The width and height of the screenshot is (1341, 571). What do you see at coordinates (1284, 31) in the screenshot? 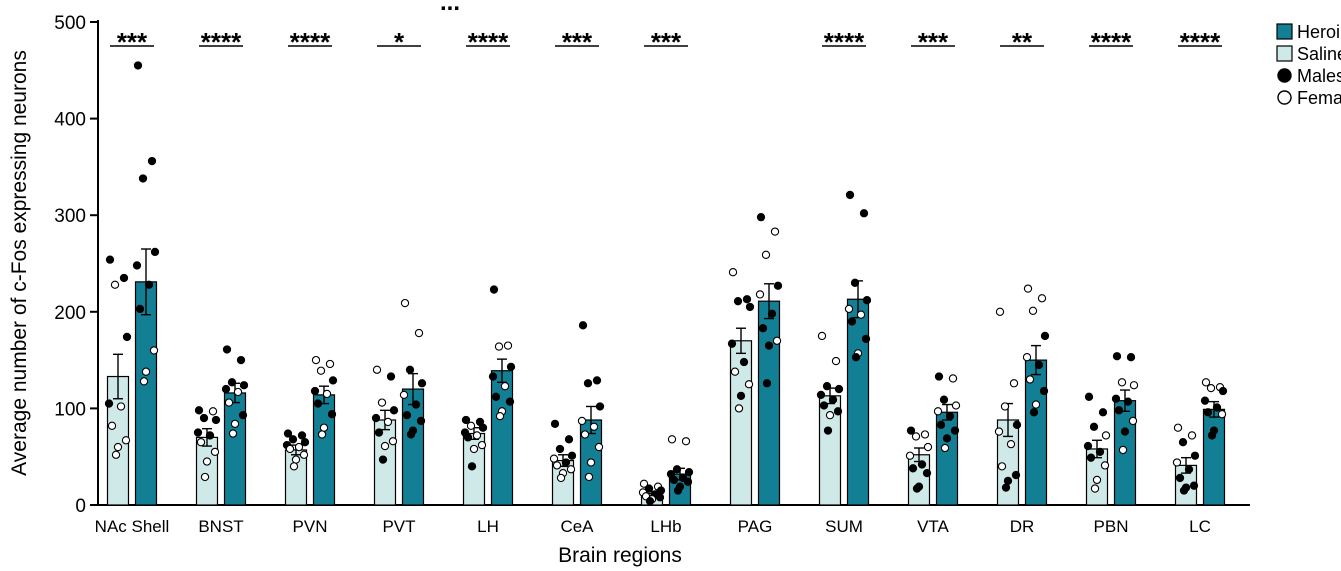
I see `legend-swatch-heroin` at bounding box center [1284, 31].